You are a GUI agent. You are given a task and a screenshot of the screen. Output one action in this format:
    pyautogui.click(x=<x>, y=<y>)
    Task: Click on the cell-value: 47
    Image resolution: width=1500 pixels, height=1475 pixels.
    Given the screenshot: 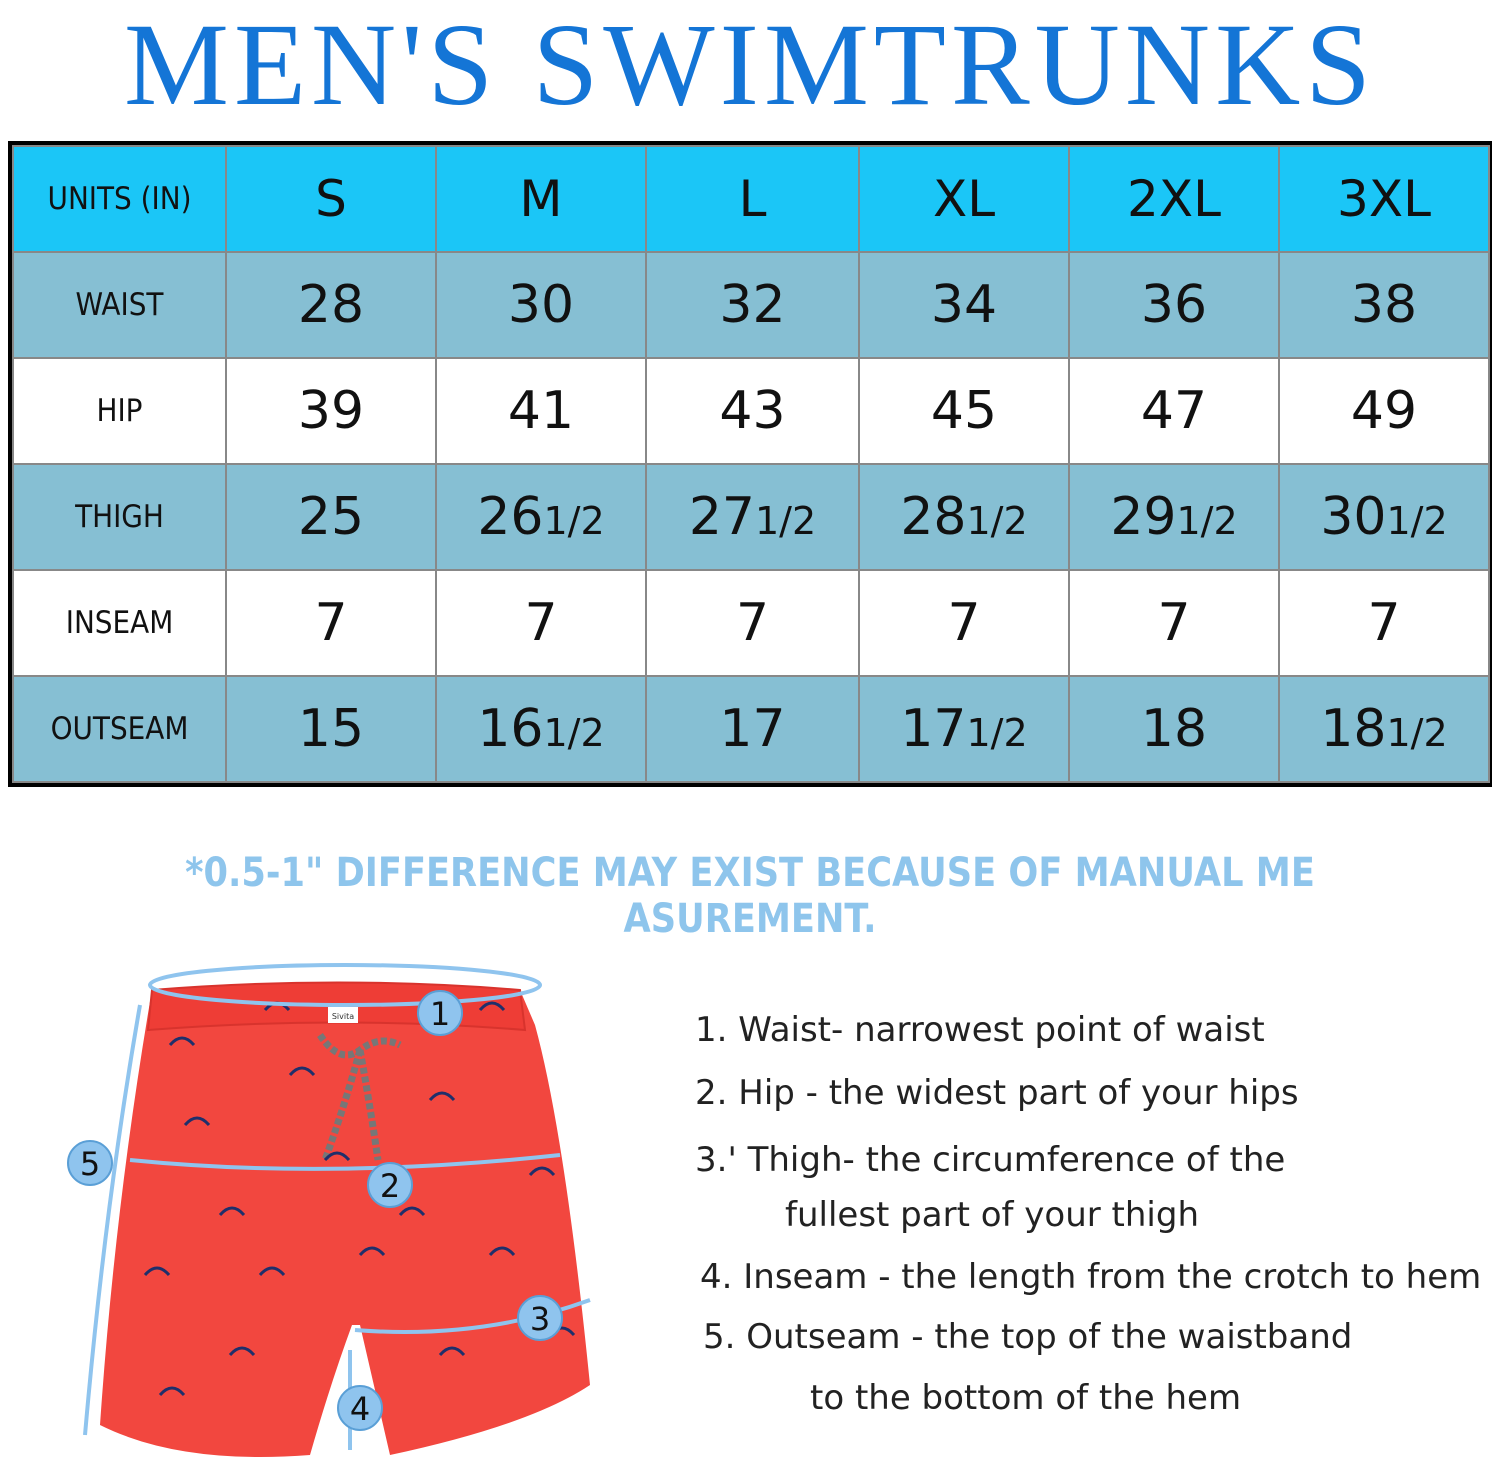 What is the action you would take?
    pyautogui.click(x=1174, y=411)
    